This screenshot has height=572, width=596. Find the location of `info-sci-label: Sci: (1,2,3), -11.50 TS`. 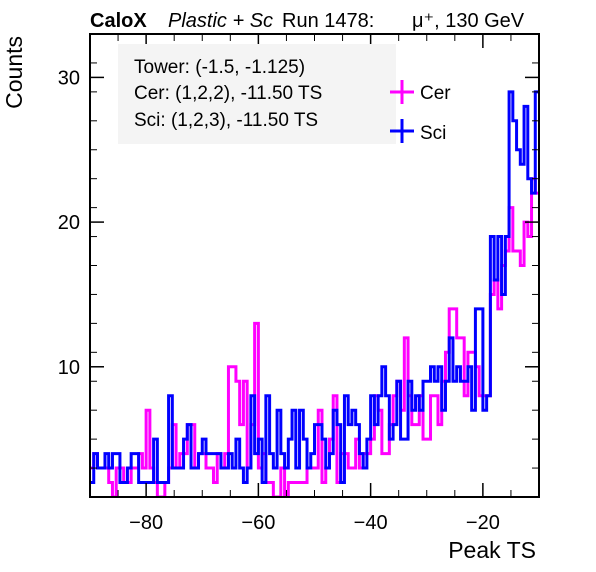

info-sci-label: Sci: (1,2,3), -11.50 TS is located at coordinates (226, 120).